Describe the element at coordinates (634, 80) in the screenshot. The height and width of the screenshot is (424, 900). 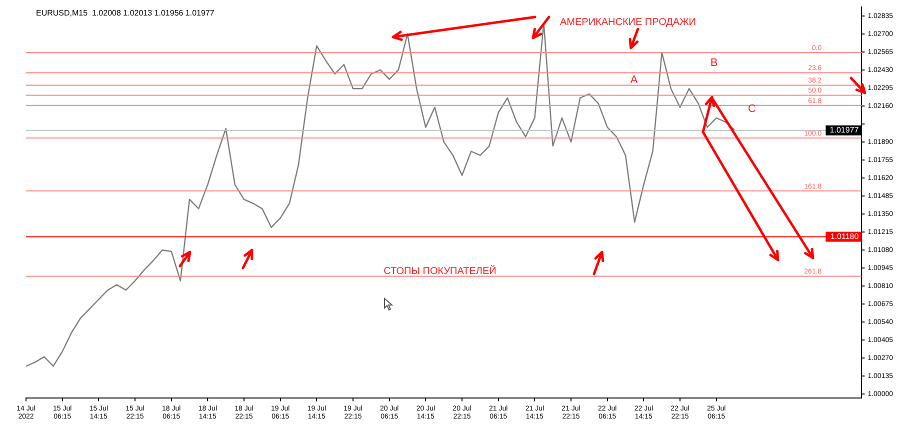
I see `annotation: A` at that location.